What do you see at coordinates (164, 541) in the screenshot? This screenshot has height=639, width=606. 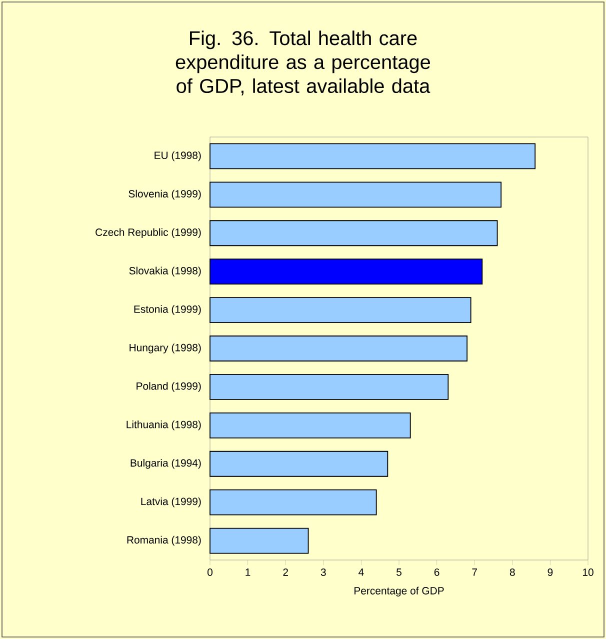 I see `y-tick-label: Romania (1998)` at bounding box center [164, 541].